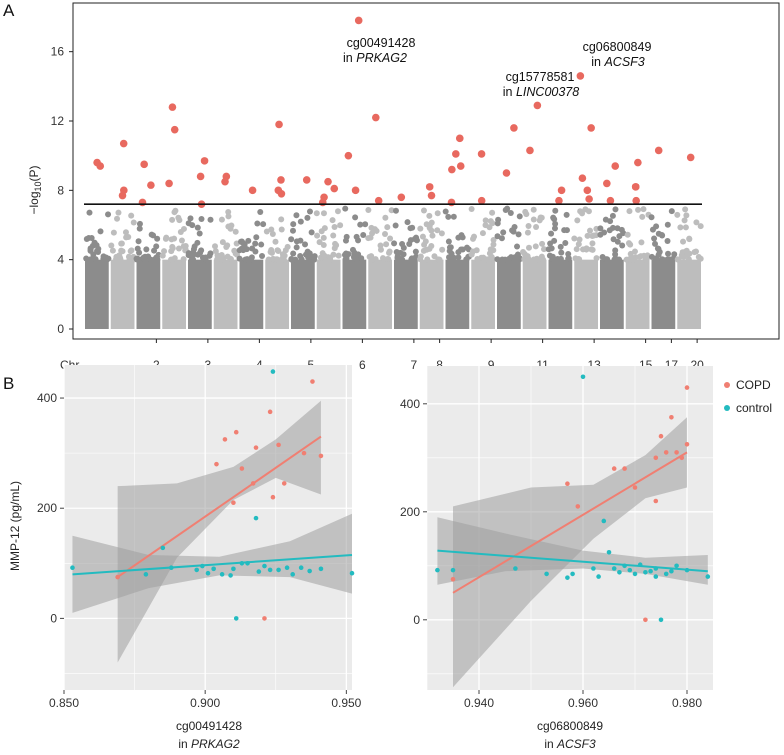 The width and height of the screenshot is (784, 755). What do you see at coordinates (205, 703) in the screenshot?
I see `x-tick-label: 0.900` at bounding box center [205, 703].